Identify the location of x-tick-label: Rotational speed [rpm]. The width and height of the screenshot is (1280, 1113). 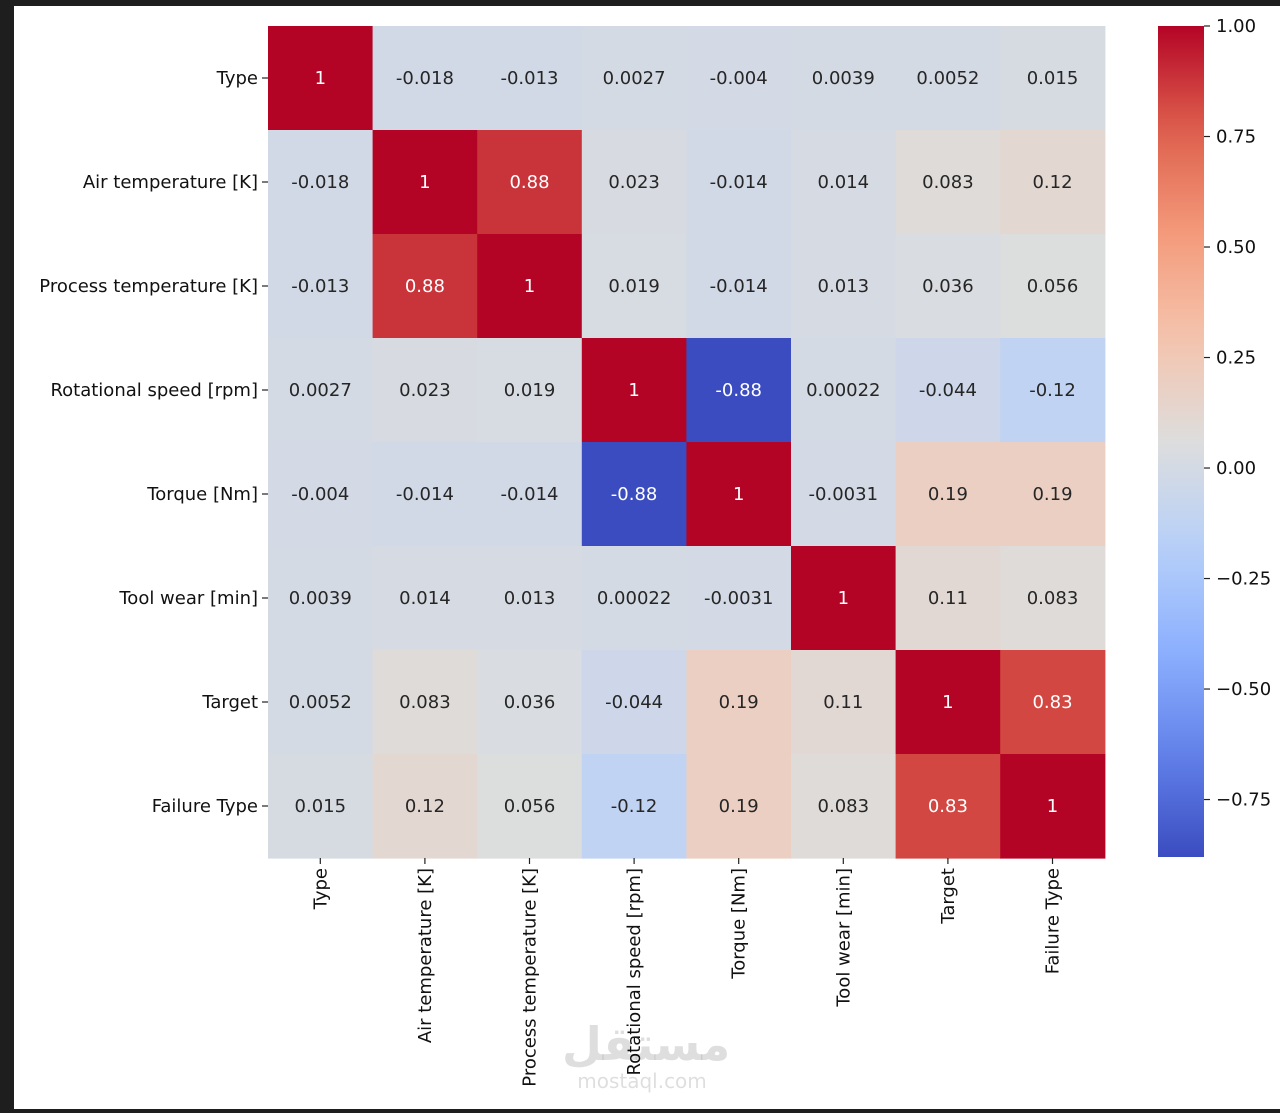
(634, 972).